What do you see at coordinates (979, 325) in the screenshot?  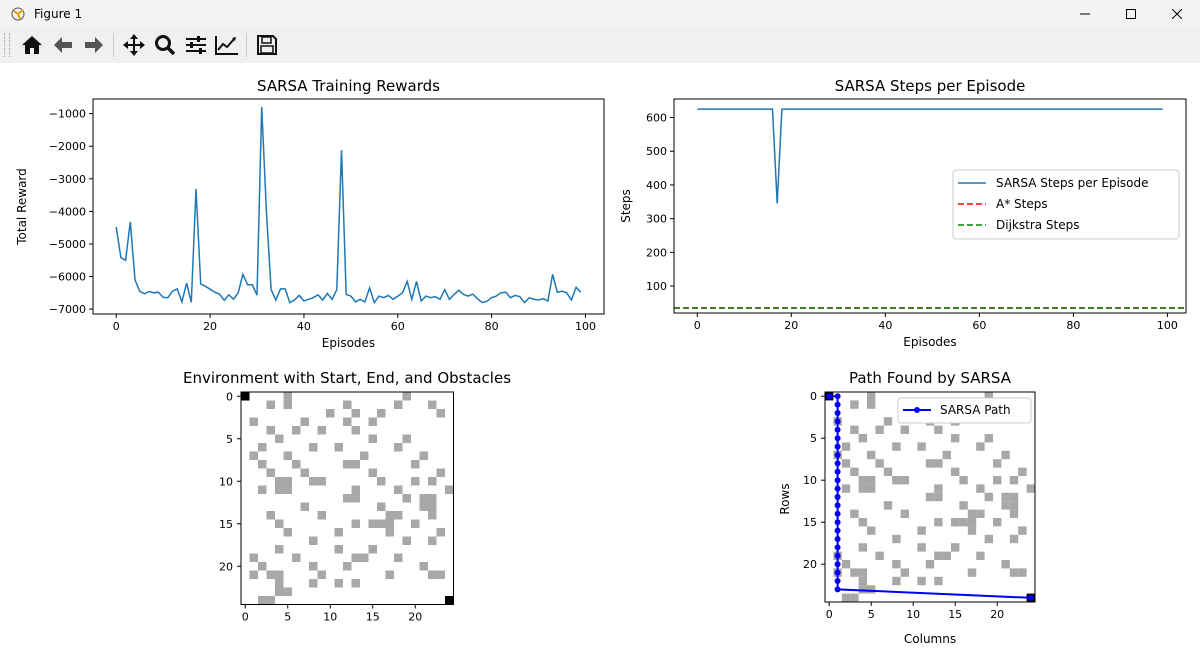 I see `x-tick-label: 60` at bounding box center [979, 325].